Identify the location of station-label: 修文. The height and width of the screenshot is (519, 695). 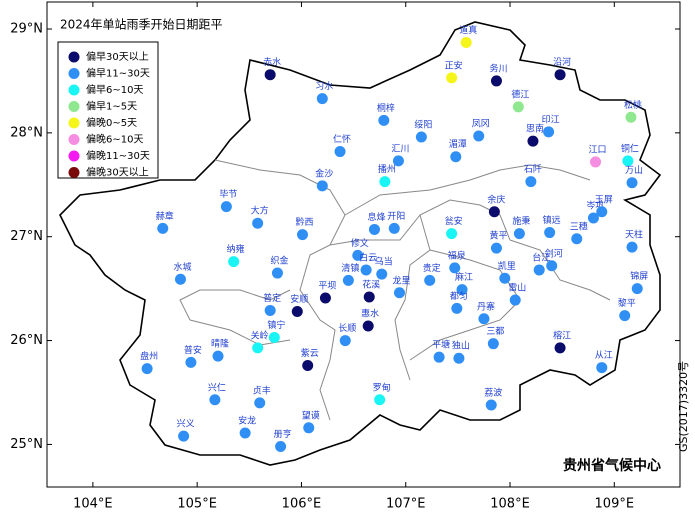
(360, 243).